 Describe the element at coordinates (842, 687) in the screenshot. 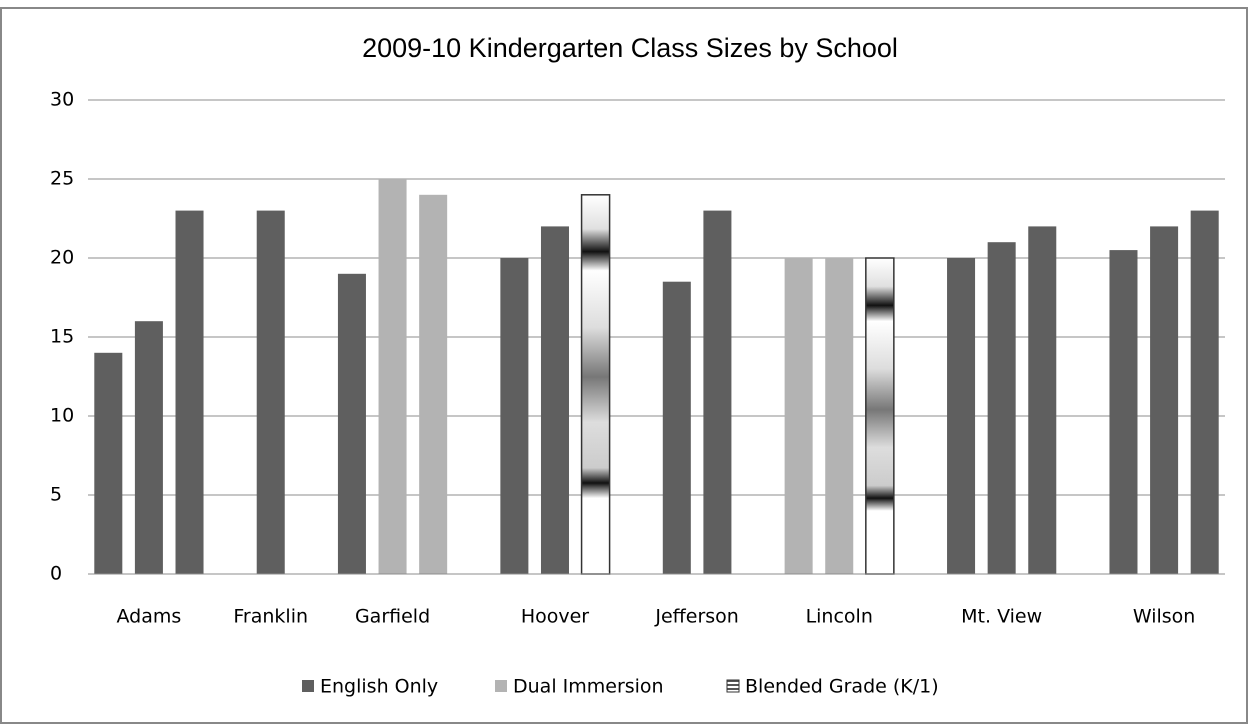

I see `legend-label: Blended Grade (K/1)` at that location.